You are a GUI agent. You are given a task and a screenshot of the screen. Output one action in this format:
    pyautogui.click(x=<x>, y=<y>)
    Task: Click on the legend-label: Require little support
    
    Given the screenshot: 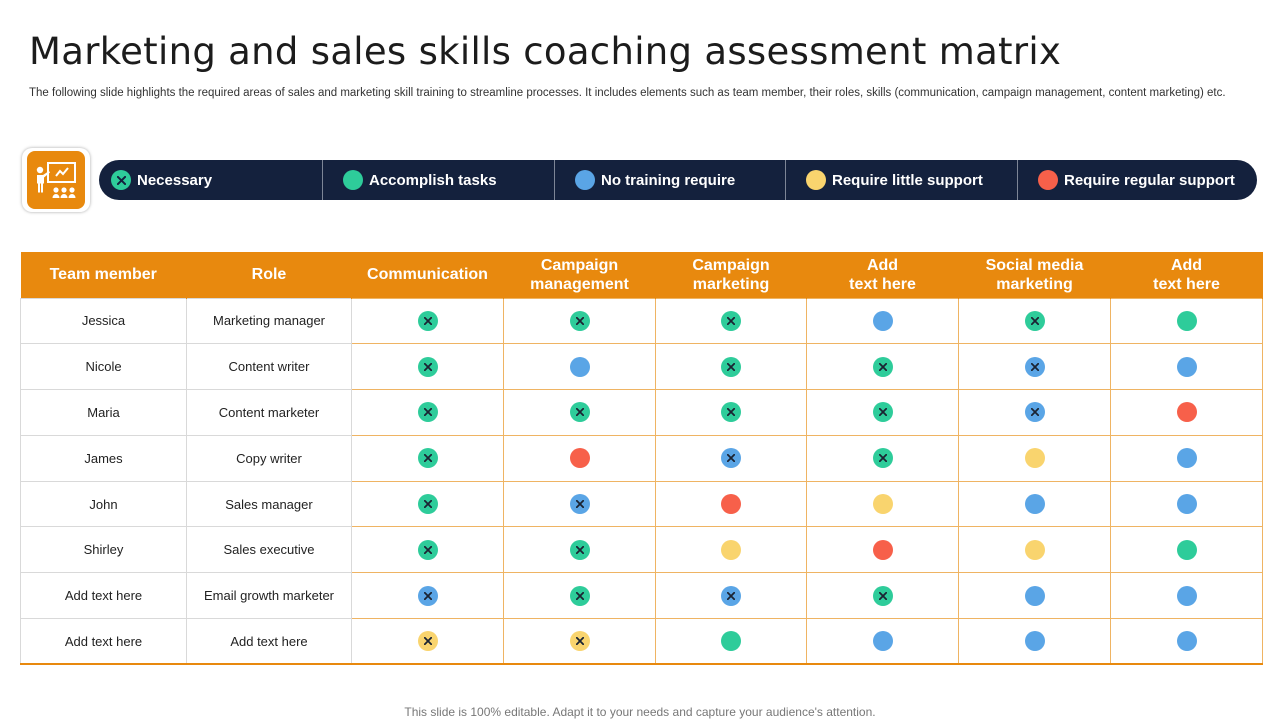 What is the action you would take?
    pyautogui.click(x=907, y=180)
    